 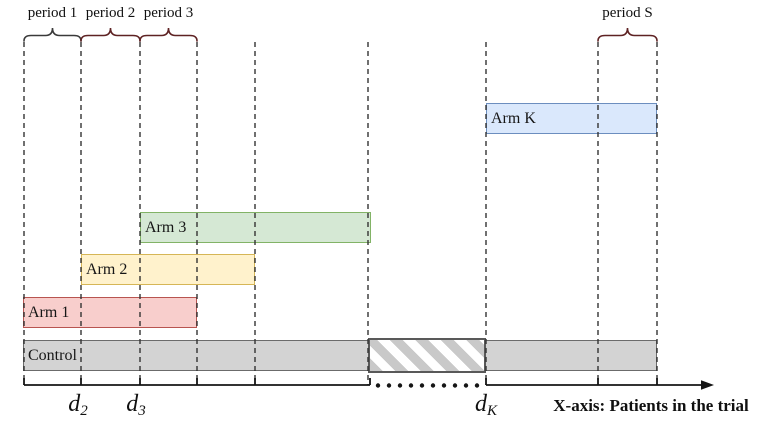 I want to click on arm-2-bar-label: Arm 2, so click(x=107, y=269).